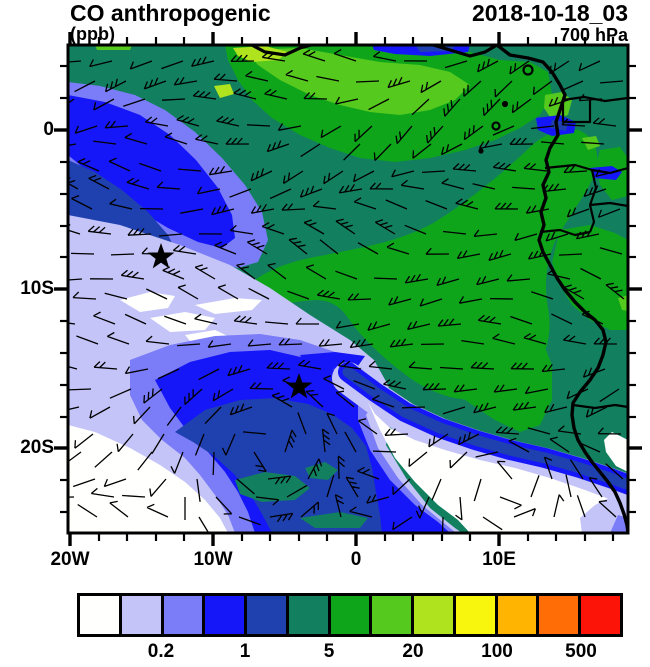  Describe the element at coordinates (245, 651) in the screenshot. I see `colorbar-tick-label: 1` at that location.